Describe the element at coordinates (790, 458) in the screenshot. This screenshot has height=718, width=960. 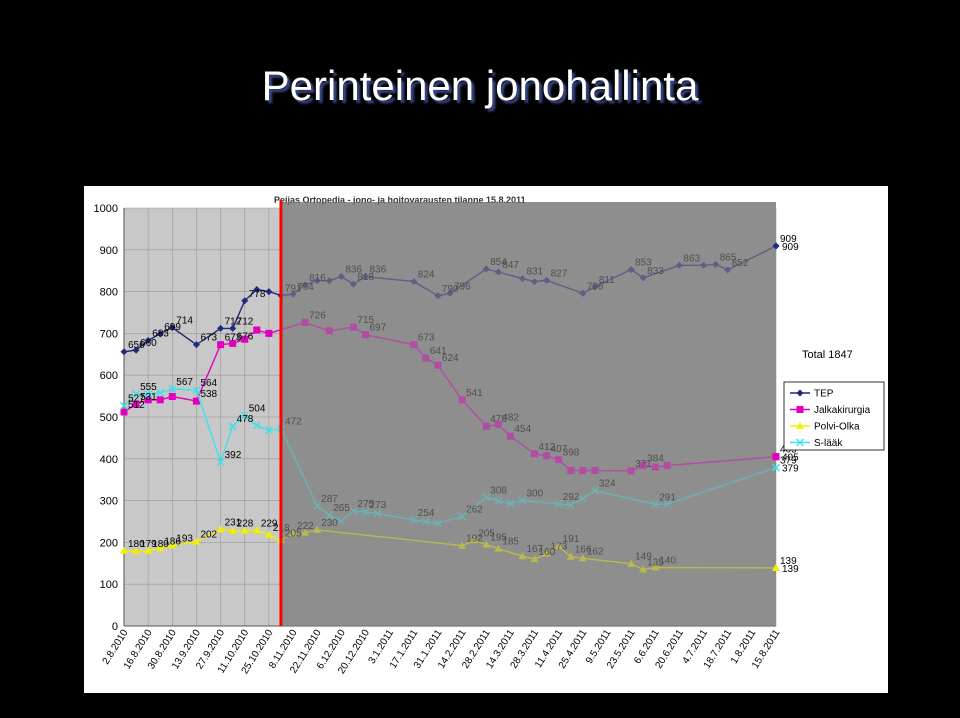
I see `end-value-label: 405` at that location.